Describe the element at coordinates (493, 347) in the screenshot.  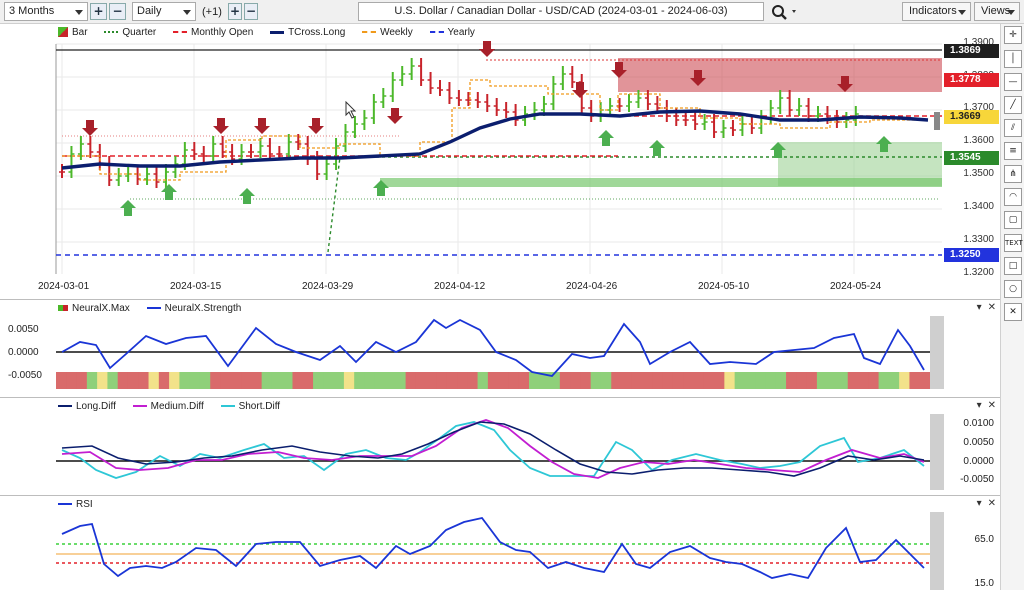
I see `neuralx-strength-line` at that location.